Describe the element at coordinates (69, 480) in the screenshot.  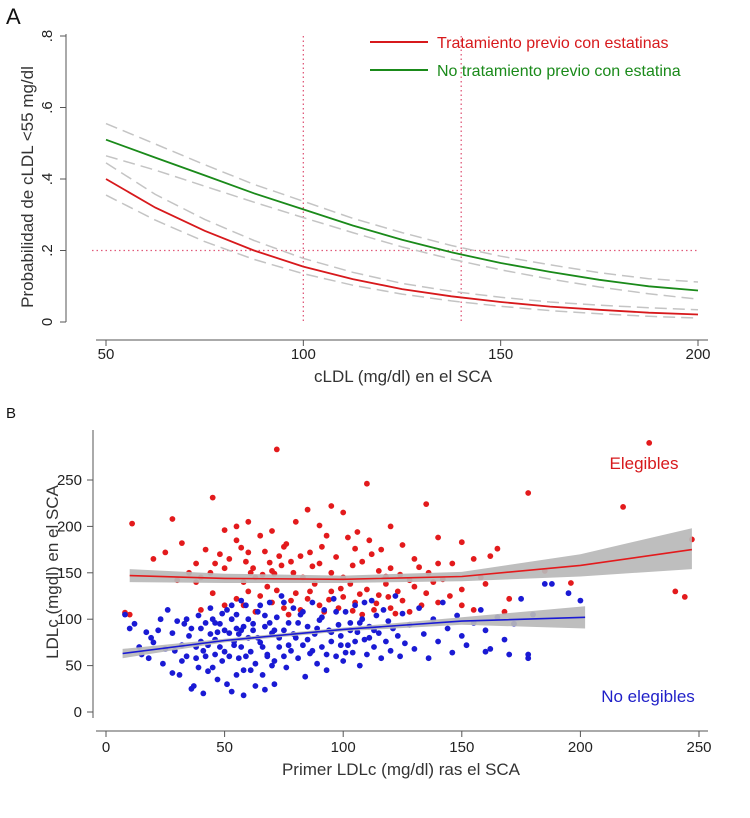
I see `panel-b-y-tick-label: 250` at that location.